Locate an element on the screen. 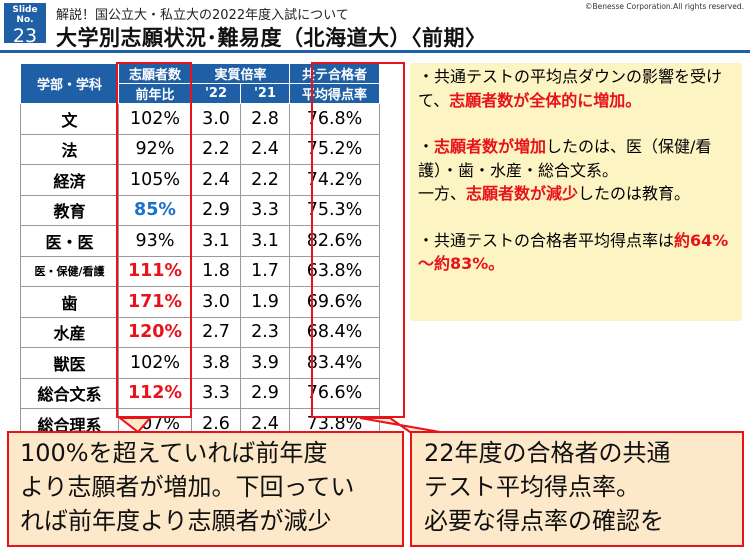  score-cell: 63.8% is located at coordinates (334, 271).